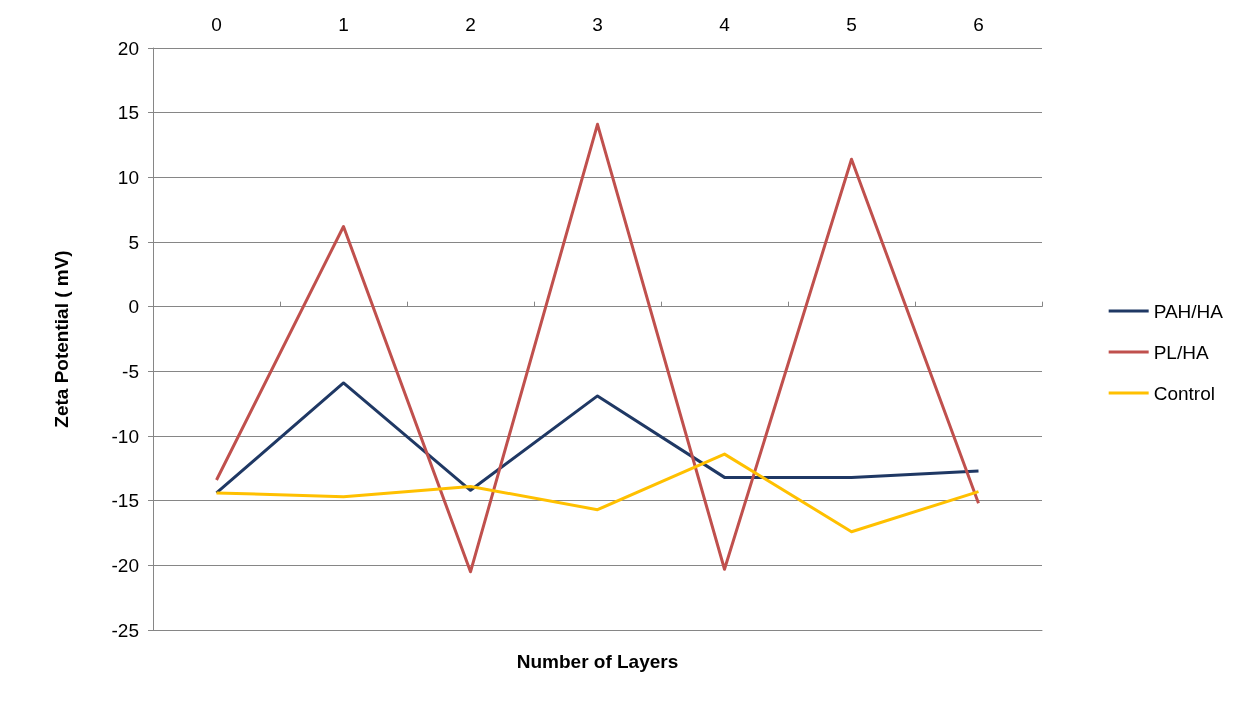 The height and width of the screenshot is (704, 1256). Describe the element at coordinates (125, 501) in the screenshot. I see `y-tick-label: -15` at that location.